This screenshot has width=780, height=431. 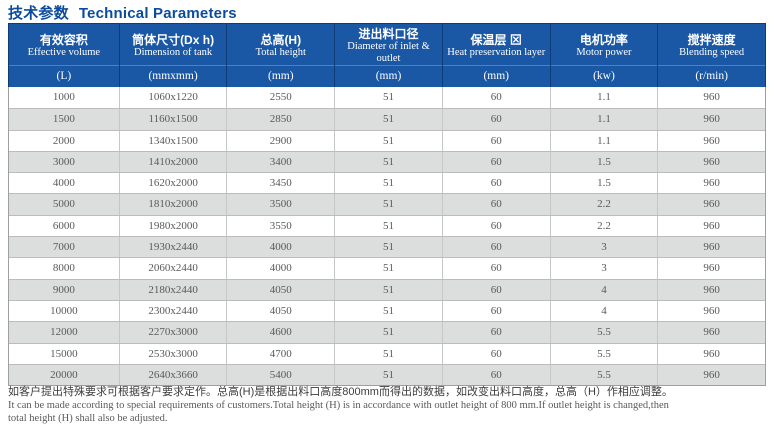 What do you see at coordinates (64, 52) in the screenshot?
I see `column-header-en: Effective volume` at bounding box center [64, 52].